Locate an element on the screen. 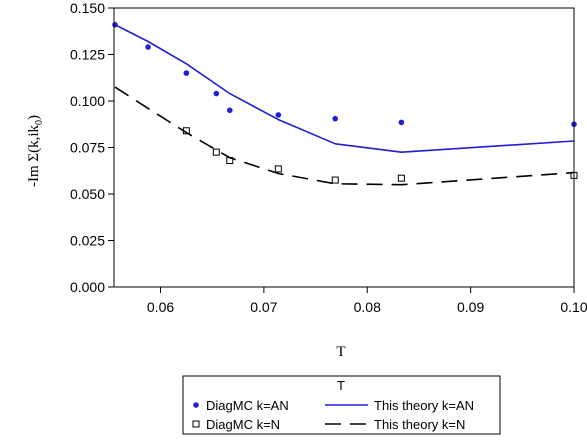  y-axis-title-subscript: 0 is located at coordinates (39, 122).